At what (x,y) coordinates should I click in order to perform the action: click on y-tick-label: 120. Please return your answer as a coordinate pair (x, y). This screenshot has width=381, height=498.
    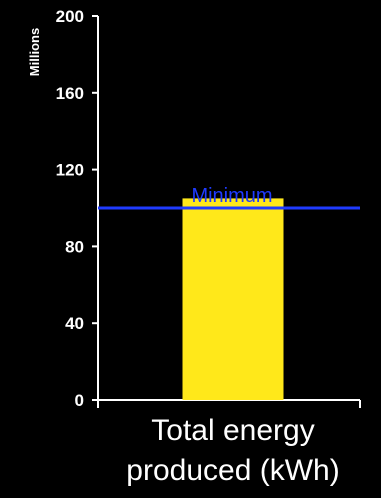
    Looking at the image, I should click on (70, 170).